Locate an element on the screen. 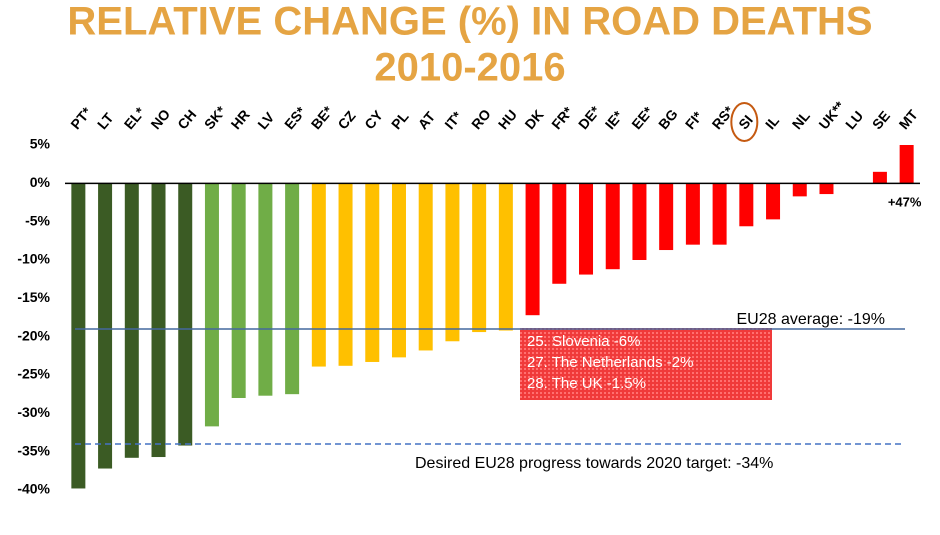 Image resolution: width=940 pixels, height=535 pixels. y-tick-label: 0% is located at coordinates (40, 182).